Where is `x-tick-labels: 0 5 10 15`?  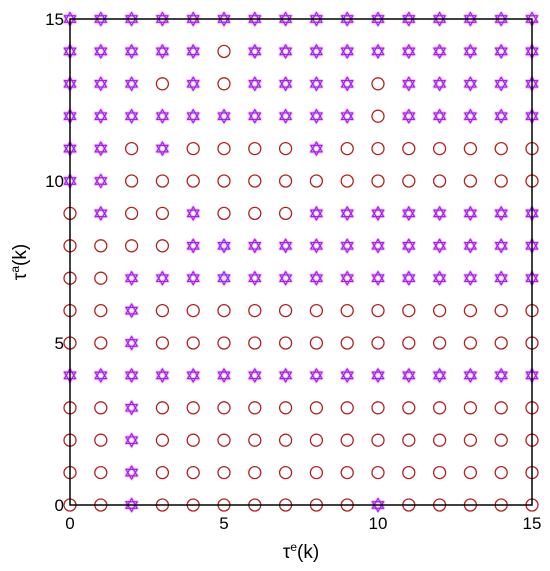
x-tick-labels: 0 5 10 15 is located at coordinates (303, 523).